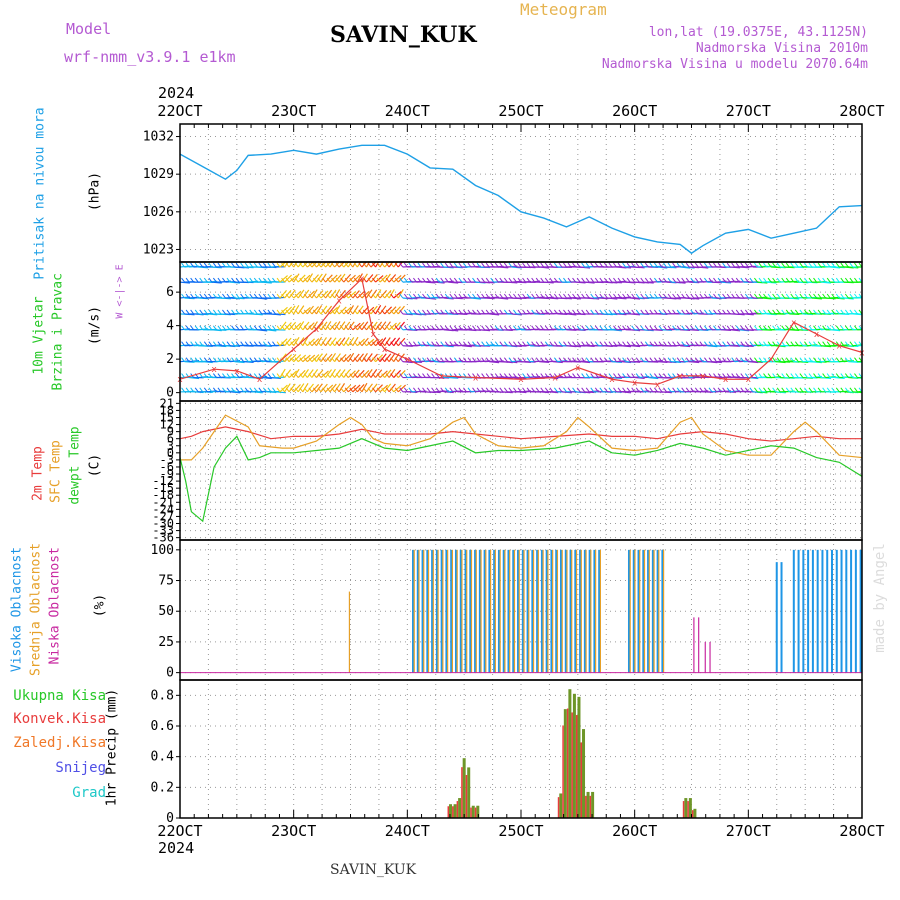  I want to click on pressure-ytick-label: 1023, so click(158, 249).